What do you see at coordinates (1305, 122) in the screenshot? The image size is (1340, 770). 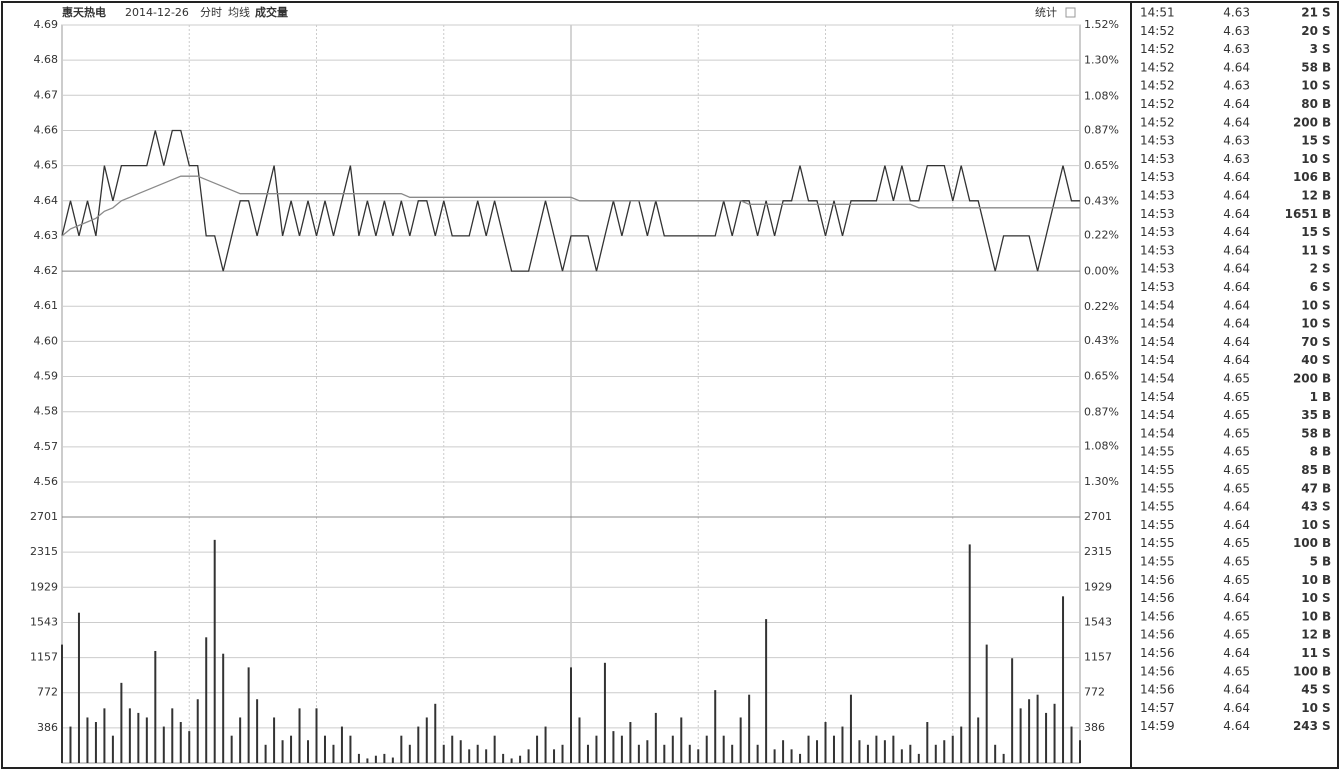 I see `trade-volume: 200` at bounding box center [1305, 122].